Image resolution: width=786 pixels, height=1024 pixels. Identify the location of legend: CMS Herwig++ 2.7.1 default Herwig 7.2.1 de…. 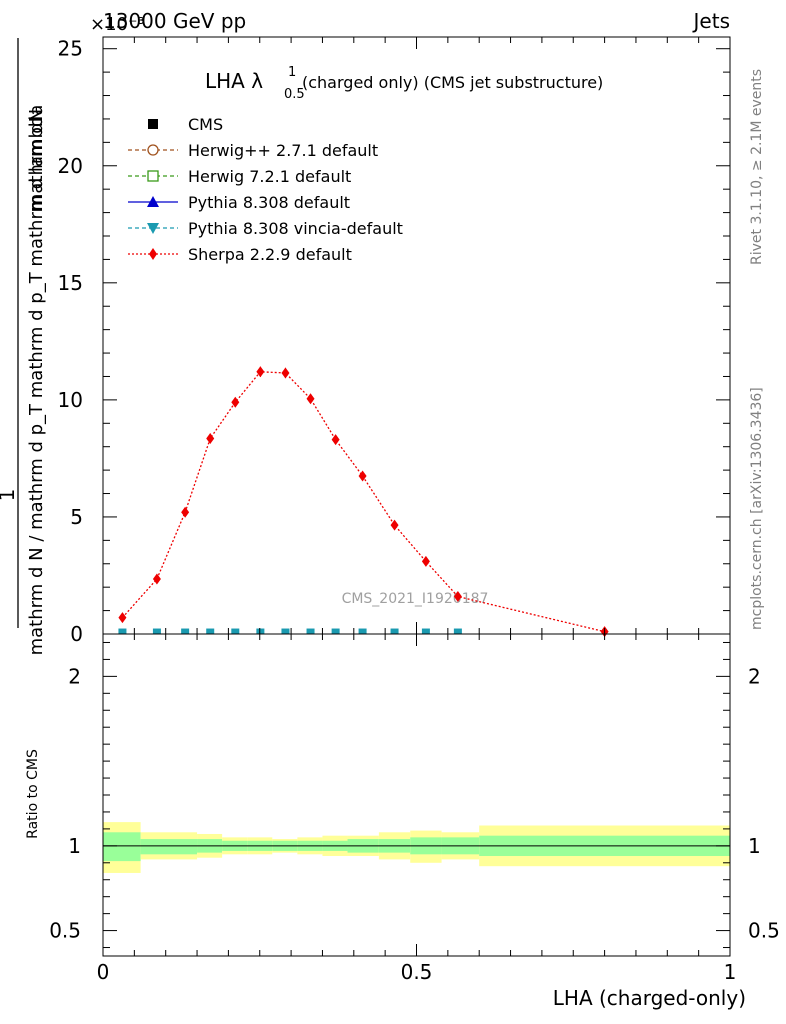
(265, 189).